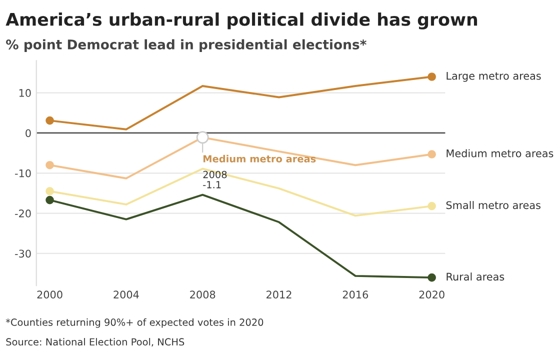 This screenshot has height=357, width=560. What do you see at coordinates (355, 294) in the screenshot?
I see `x-tick-label: 2016` at bounding box center [355, 294].